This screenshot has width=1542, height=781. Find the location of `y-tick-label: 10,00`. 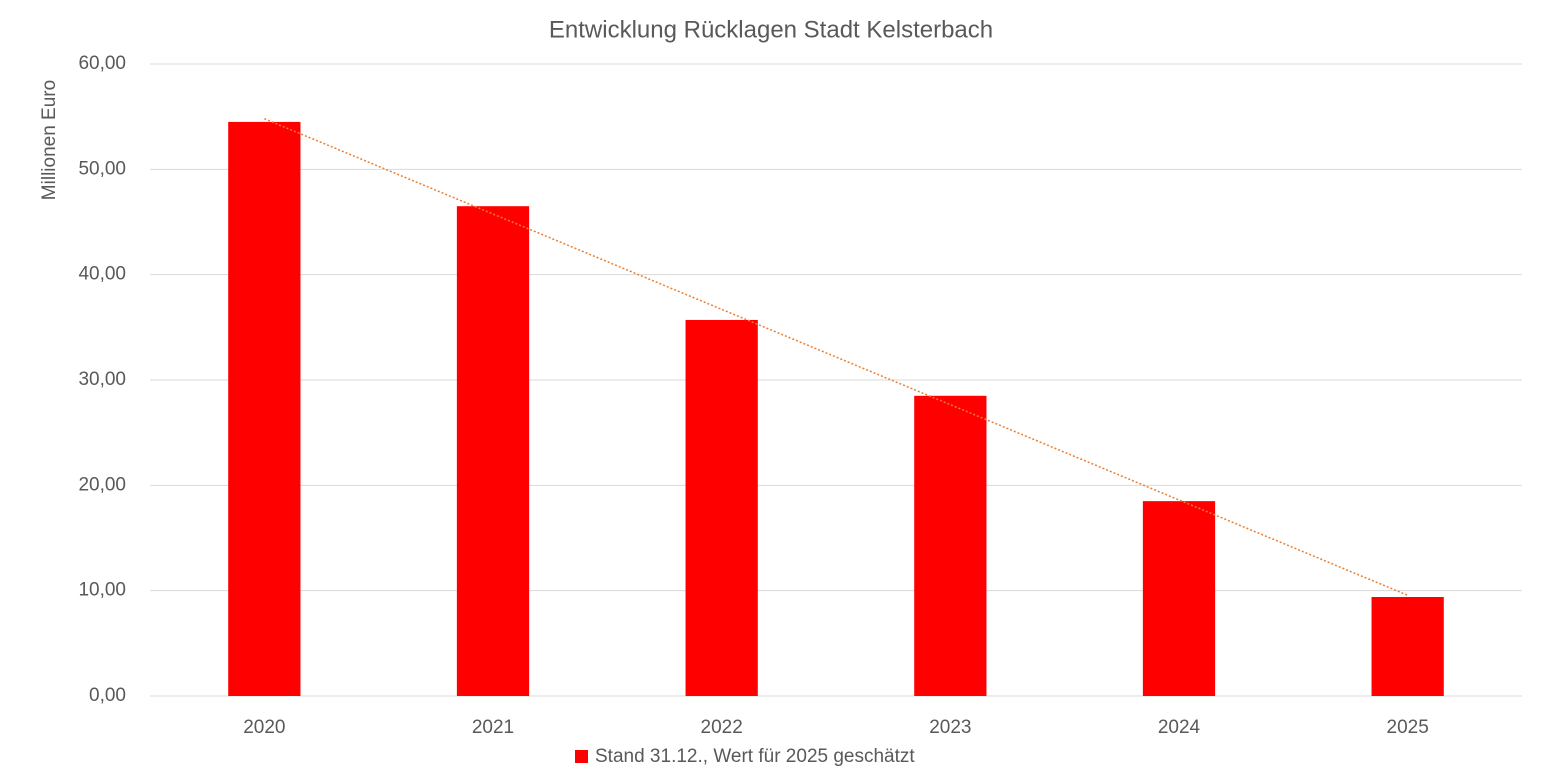

y-tick-label: 10,00 is located at coordinates (102, 590).